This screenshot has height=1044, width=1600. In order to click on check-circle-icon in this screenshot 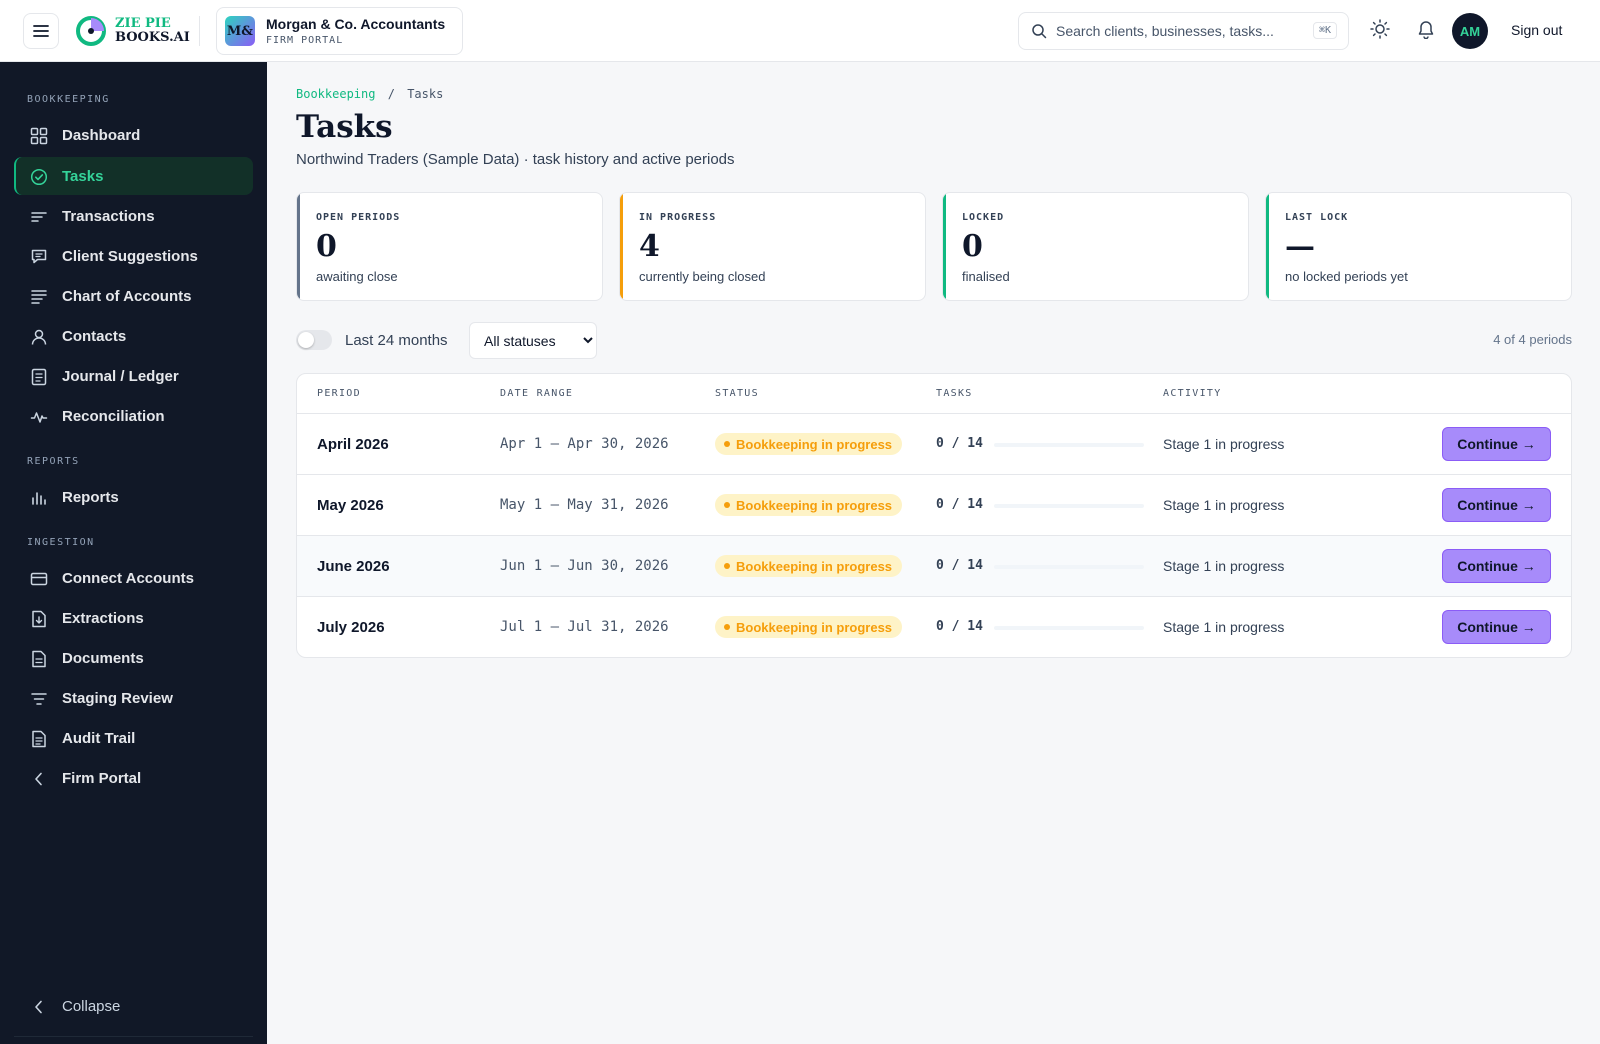, I will do `click(39, 177)`.